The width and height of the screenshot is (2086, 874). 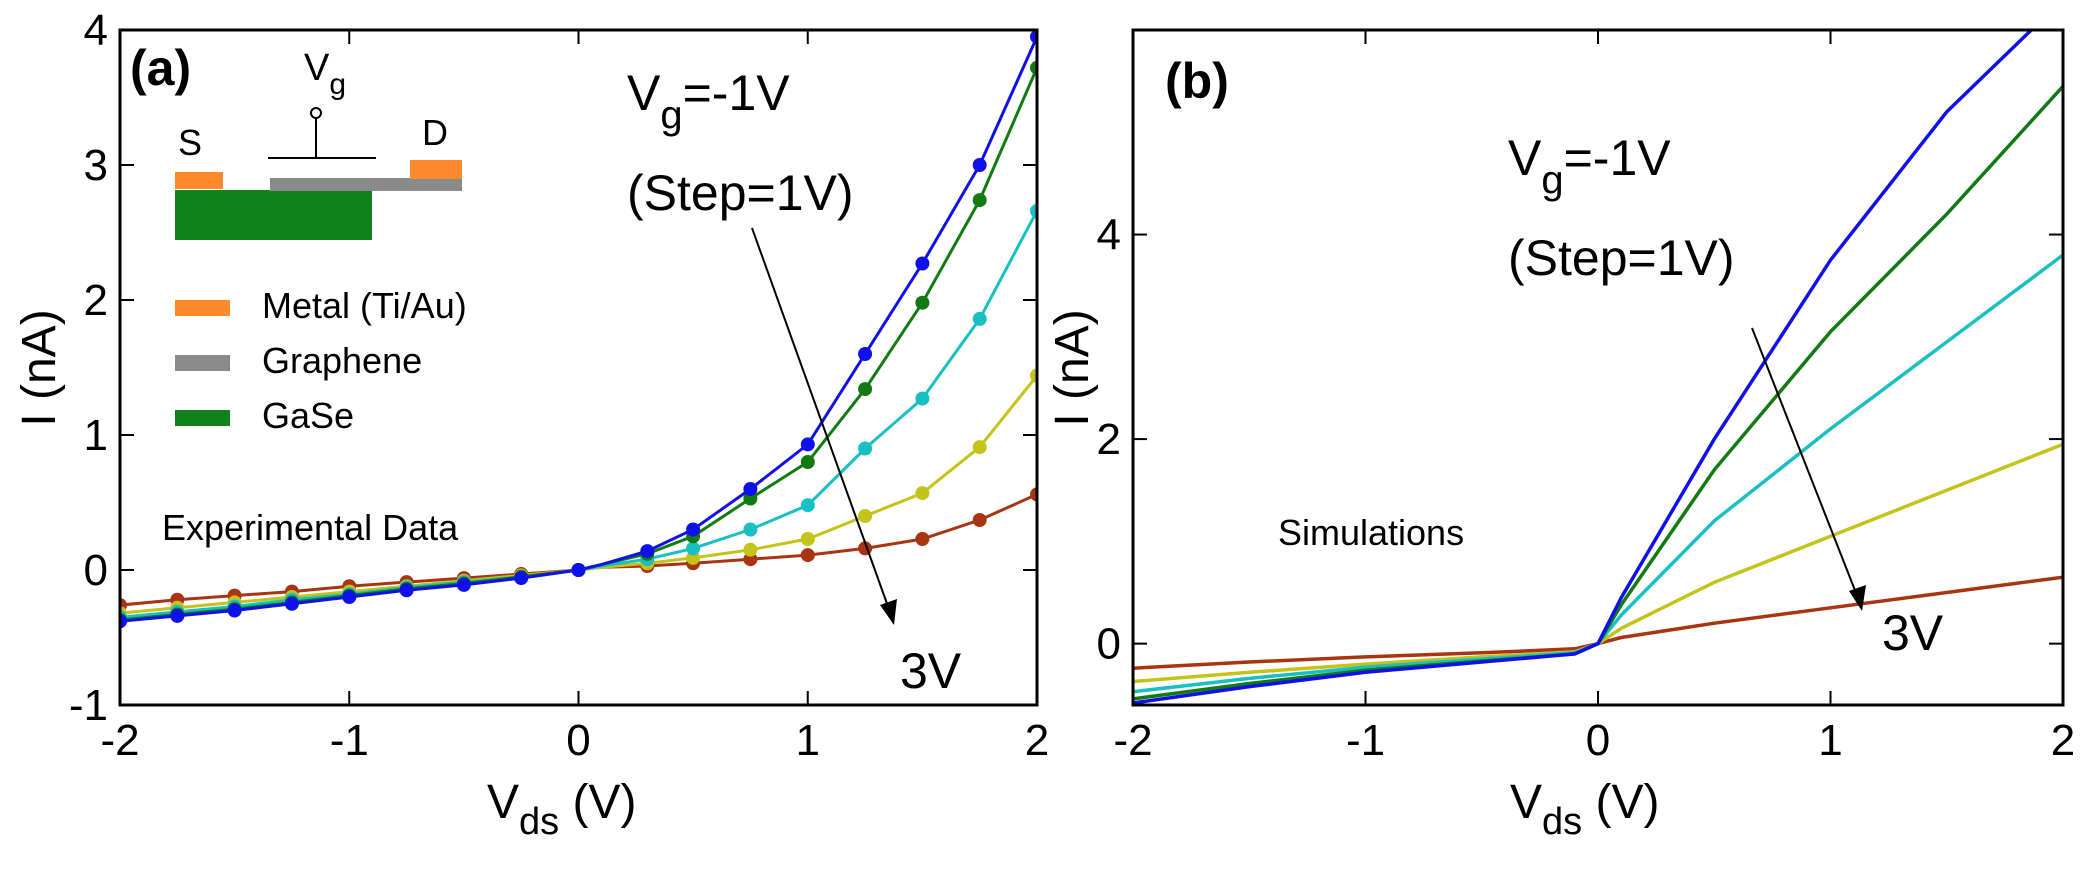 What do you see at coordinates (1589, 166) in the screenshot?
I see `panel-b-vg-annotation: Vg=-1V` at bounding box center [1589, 166].